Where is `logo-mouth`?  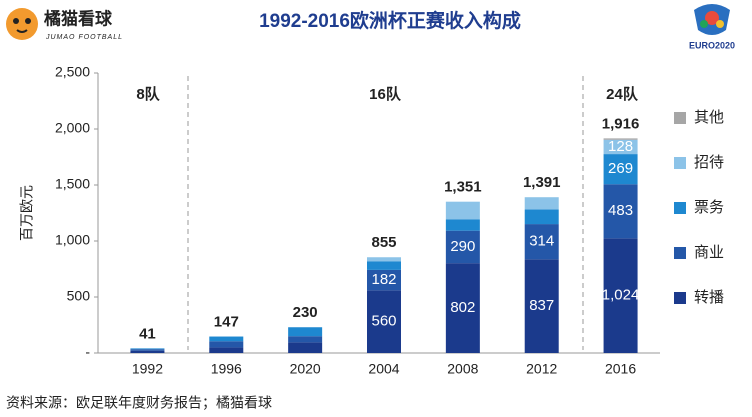
logo-mouth is located at coordinates (22, 31).